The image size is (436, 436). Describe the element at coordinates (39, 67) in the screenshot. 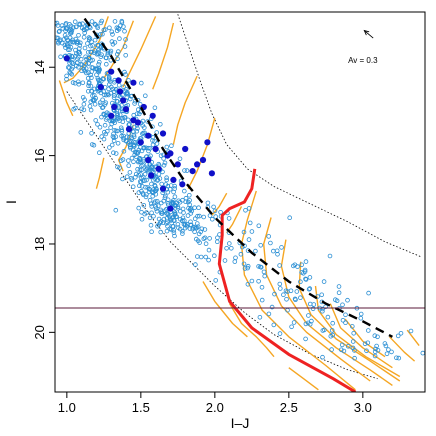

I see `y-tick-label: 14` at that location.